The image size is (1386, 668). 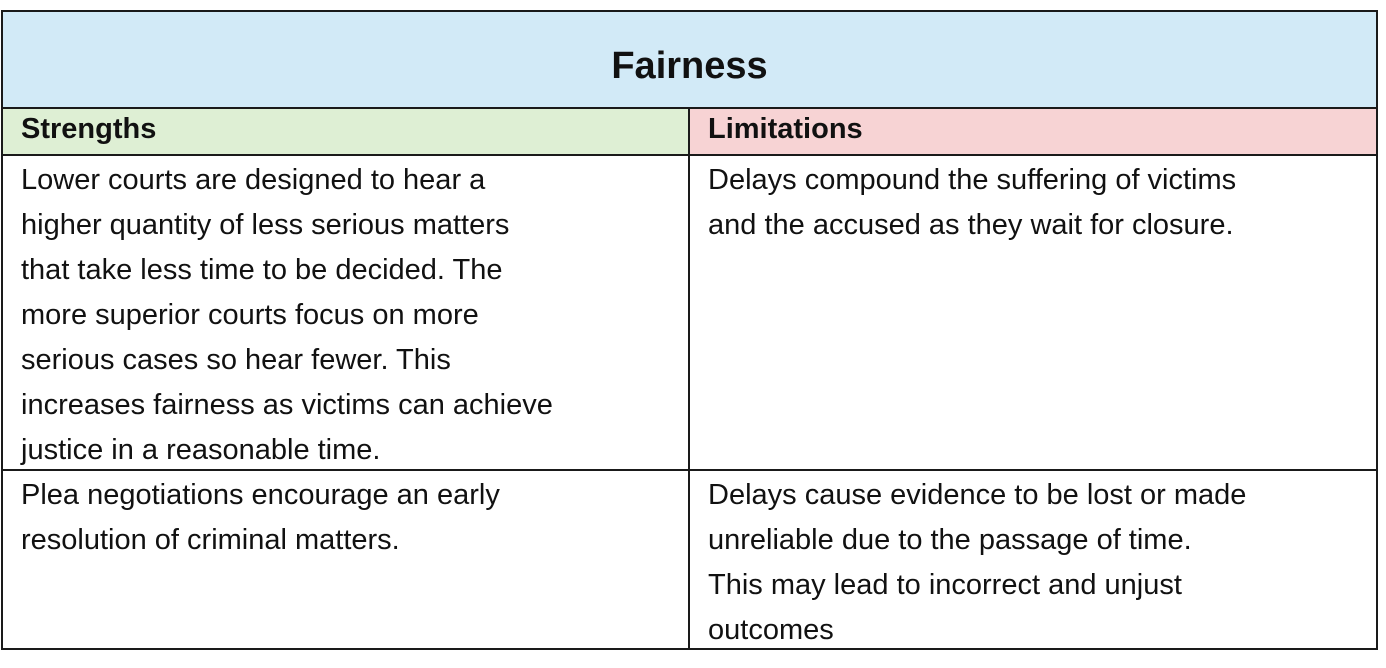 What do you see at coordinates (236, 360) in the screenshot?
I see `text-line: serious cases so hear fewer. This` at bounding box center [236, 360].